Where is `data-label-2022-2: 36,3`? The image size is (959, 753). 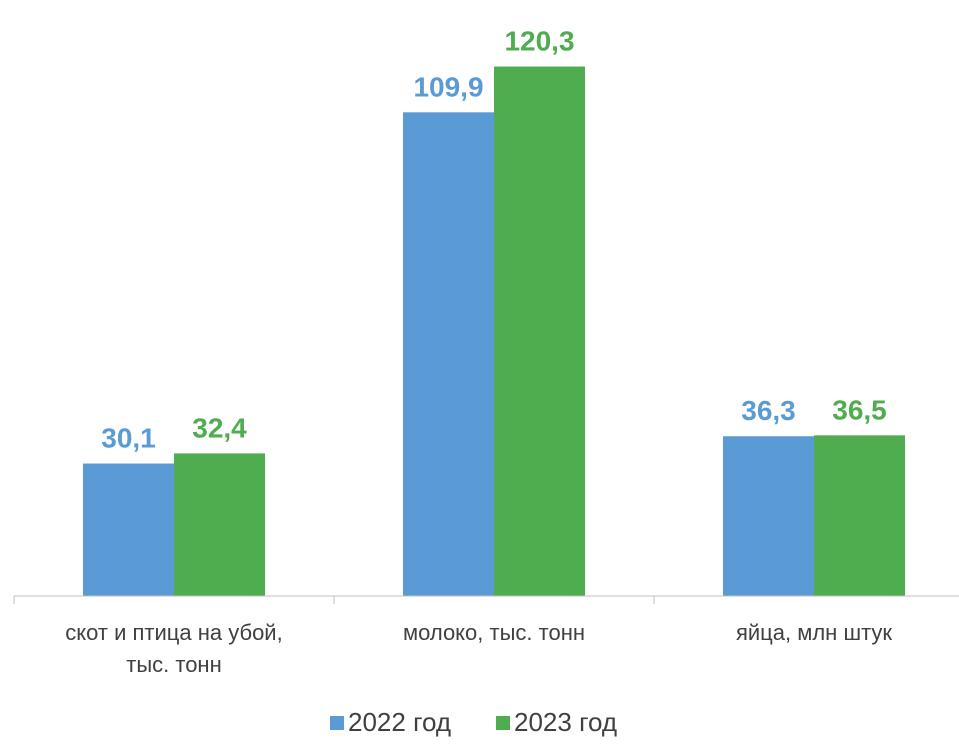 data-label-2022-2: 36,3 is located at coordinates (768, 410).